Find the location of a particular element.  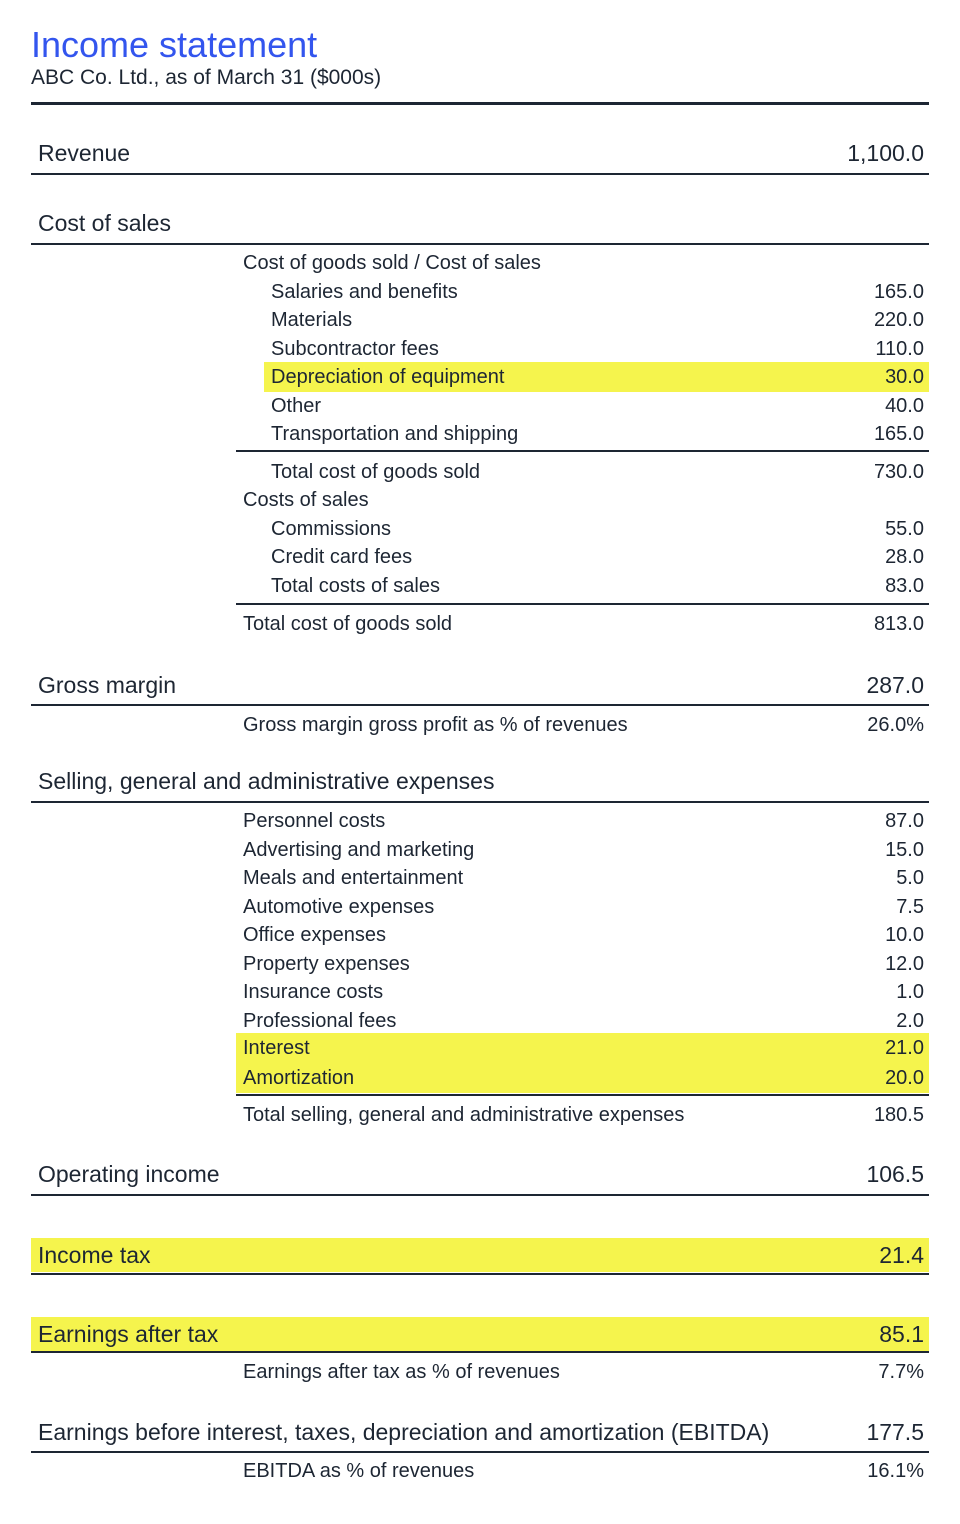

line-item-row: Professional fees 2.0 is located at coordinates (582, 1021).